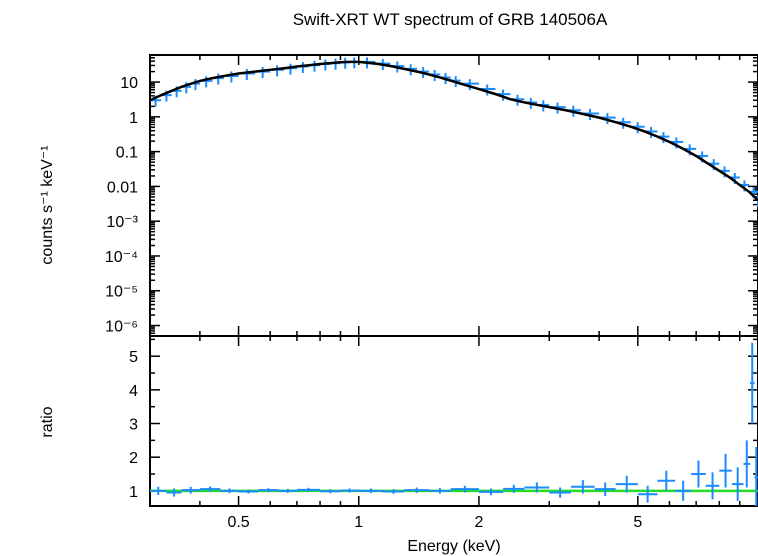 This screenshot has width=758, height=556. I want to click on spectrum-y-tick-label: 0.1, so click(127, 153).